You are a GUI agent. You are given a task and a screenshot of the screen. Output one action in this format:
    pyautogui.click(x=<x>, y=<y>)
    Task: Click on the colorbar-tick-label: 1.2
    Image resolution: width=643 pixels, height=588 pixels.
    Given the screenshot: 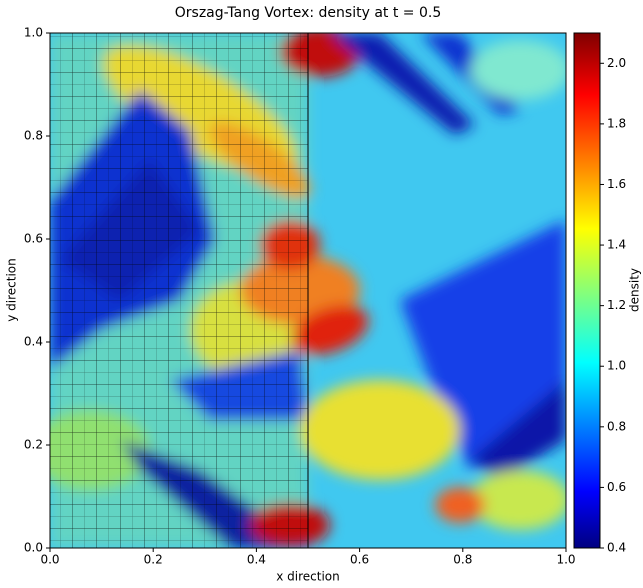 What is the action you would take?
    pyautogui.click(x=616, y=305)
    